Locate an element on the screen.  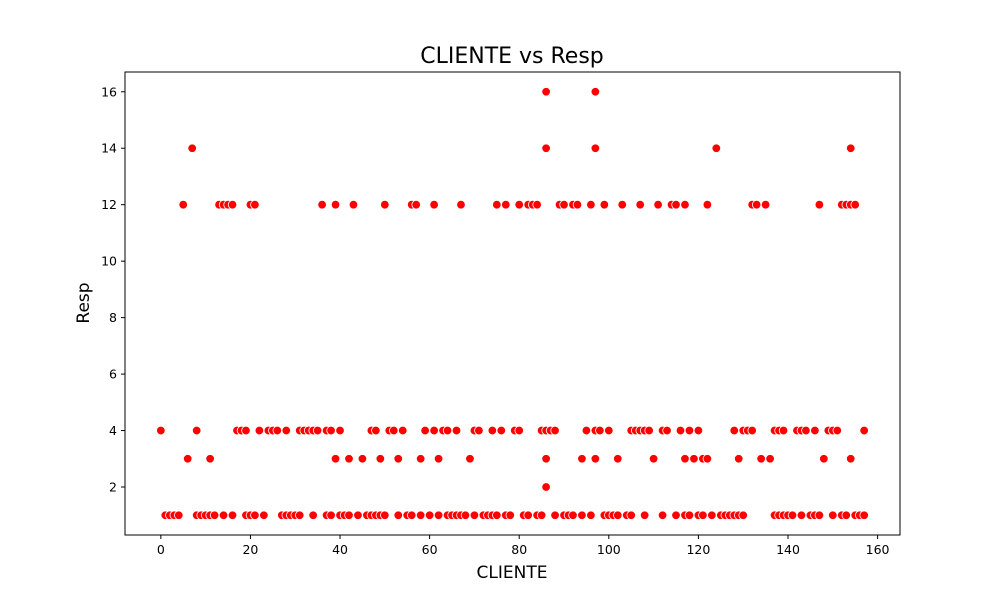
y-tick-label: 16 is located at coordinates (109, 91).